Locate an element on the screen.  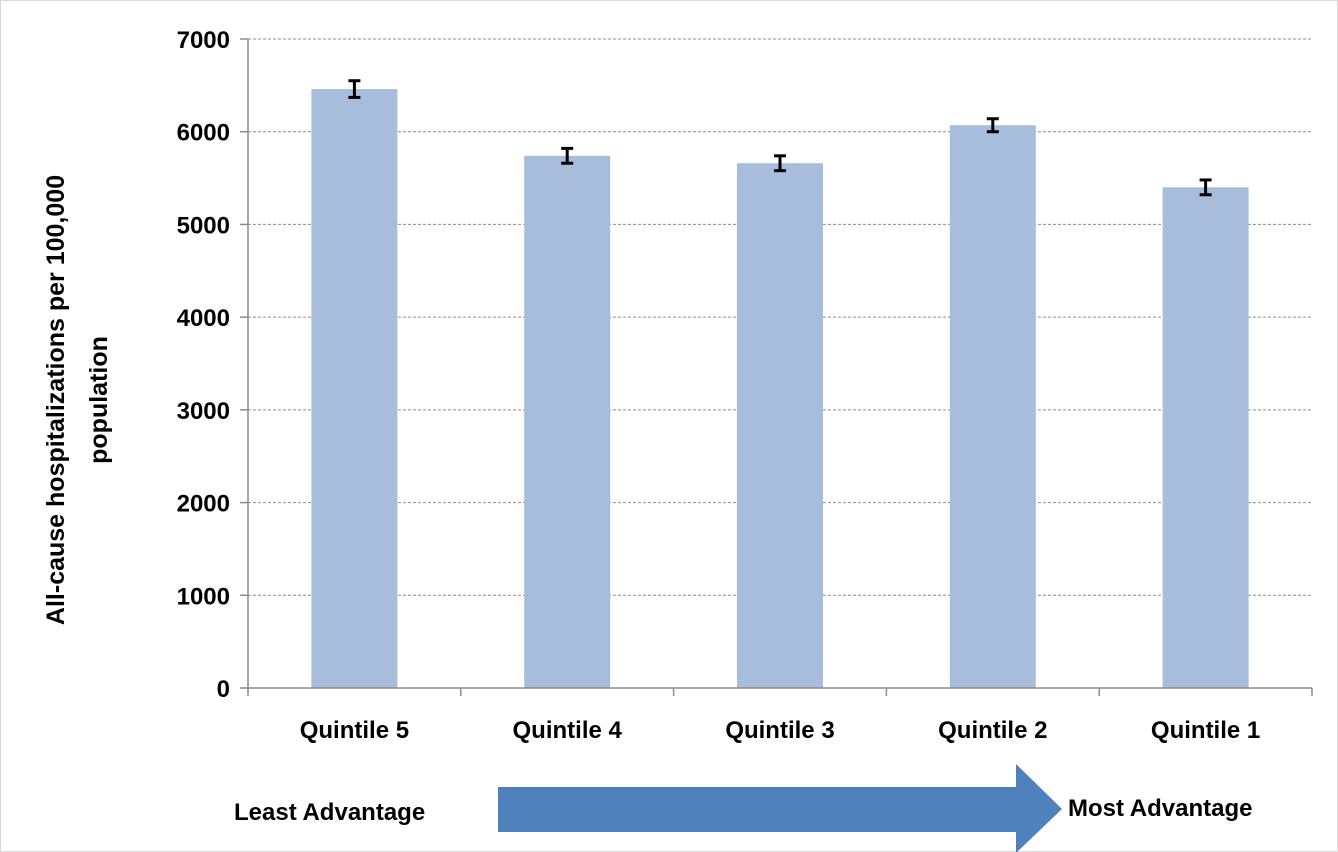
y-tick-label: 1000 is located at coordinates (203, 596).